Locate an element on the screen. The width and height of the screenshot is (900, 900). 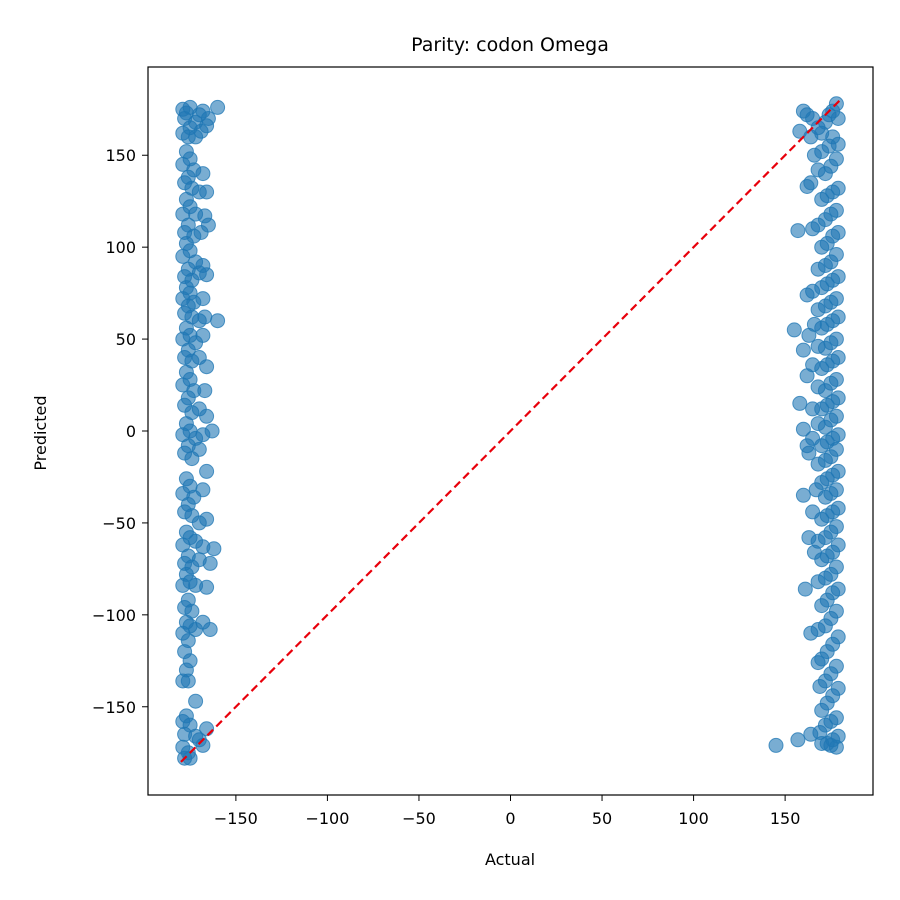
x-tick-label: −100 is located at coordinates (327, 818).